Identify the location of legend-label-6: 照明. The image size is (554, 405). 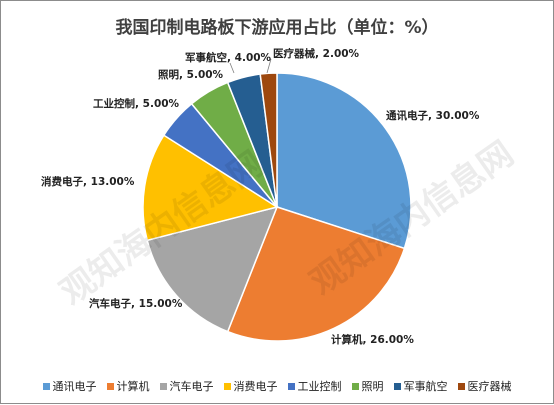
(372, 386).